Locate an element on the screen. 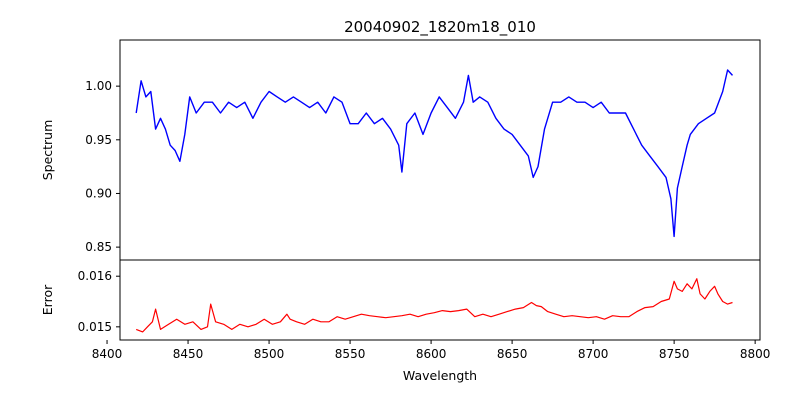 The image size is (800, 400). x-tick-label: 8450 is located at coordinates (188, 354).